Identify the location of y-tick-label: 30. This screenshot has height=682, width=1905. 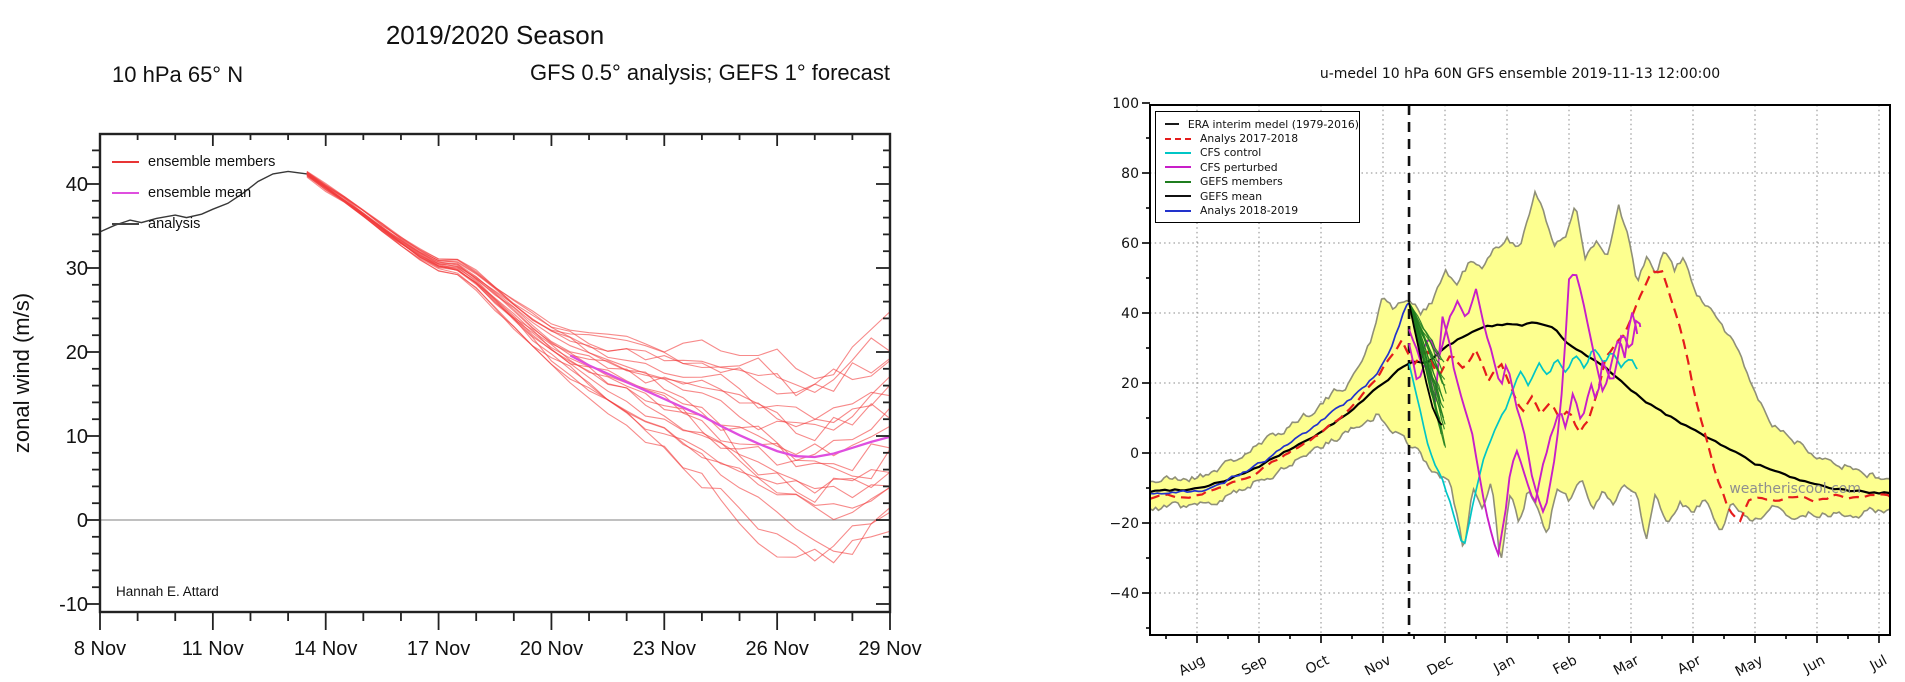
(77, 269).